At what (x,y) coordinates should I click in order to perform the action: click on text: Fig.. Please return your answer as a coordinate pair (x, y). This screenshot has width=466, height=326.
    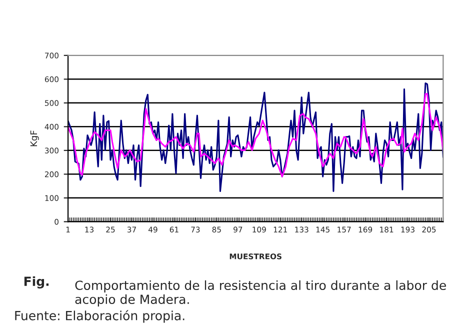
    Looking at the image, I should click on (36, 282).